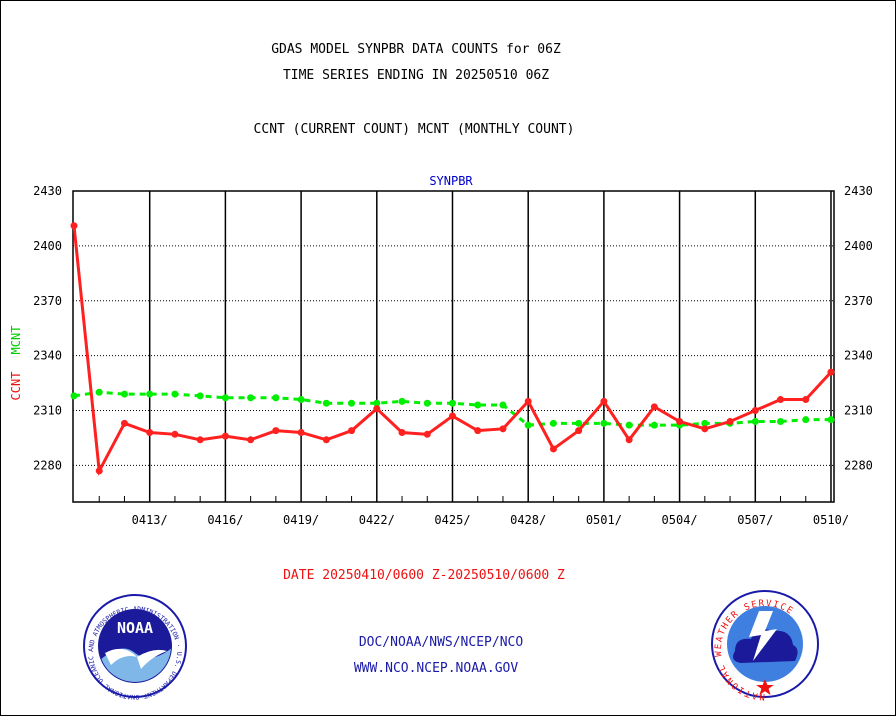  What do you see at coordinates (47, 191) in the screenshot?
I see `y-tick-label-left: 2430` at bounding box center [47, 191].